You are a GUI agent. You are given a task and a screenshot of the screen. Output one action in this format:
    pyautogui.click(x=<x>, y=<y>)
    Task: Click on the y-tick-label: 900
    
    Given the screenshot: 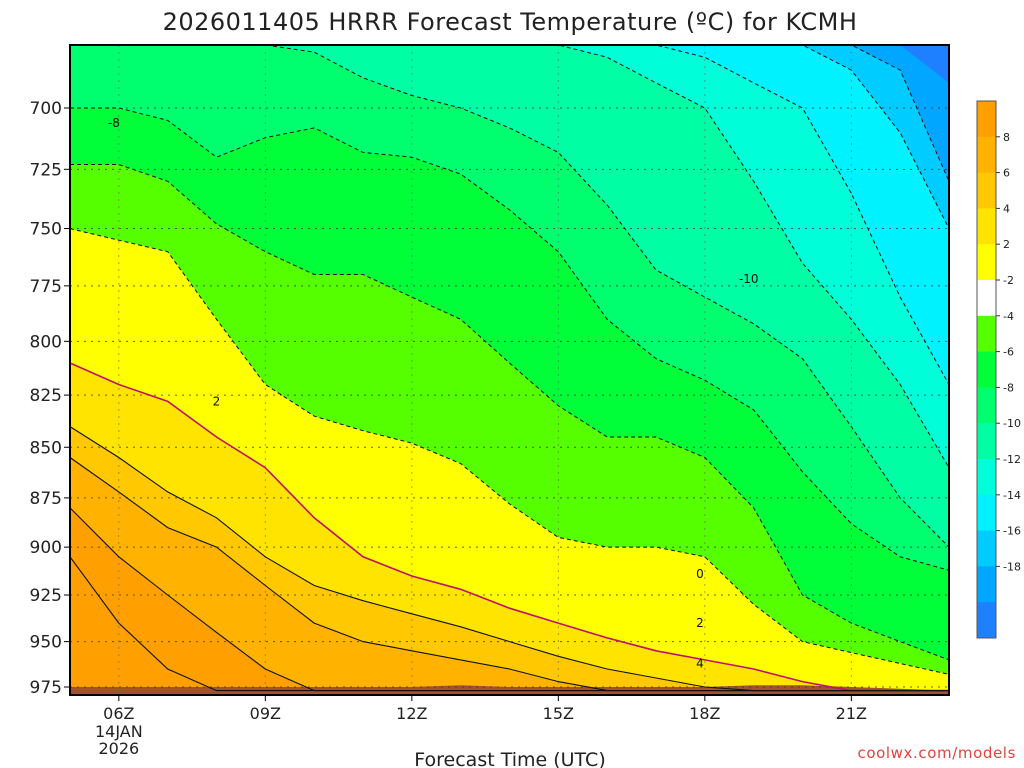 What is the action you would take?
    pyautogui.click(x=46, y=548)
    